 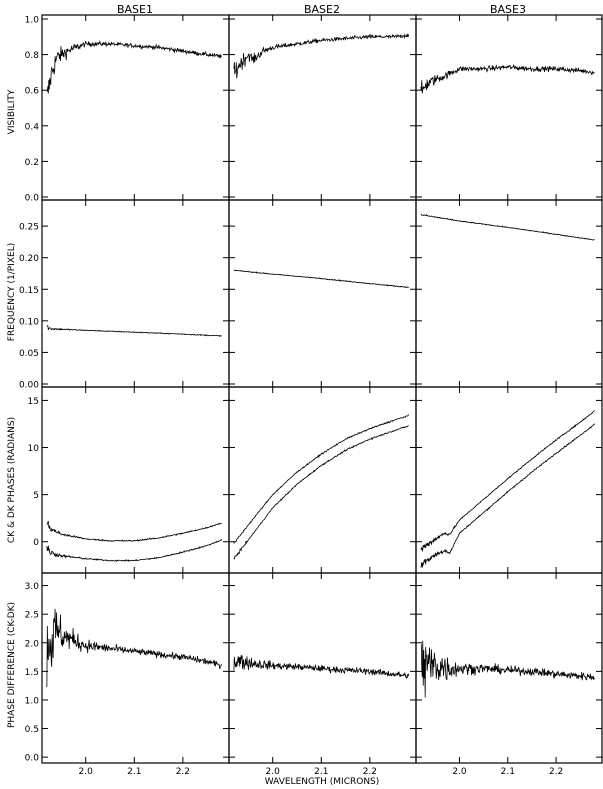 What do you see at coordinates (508, 9) in the screenshot?
I see `column-title-base3: BASE3` at bounding box center [508, 9].